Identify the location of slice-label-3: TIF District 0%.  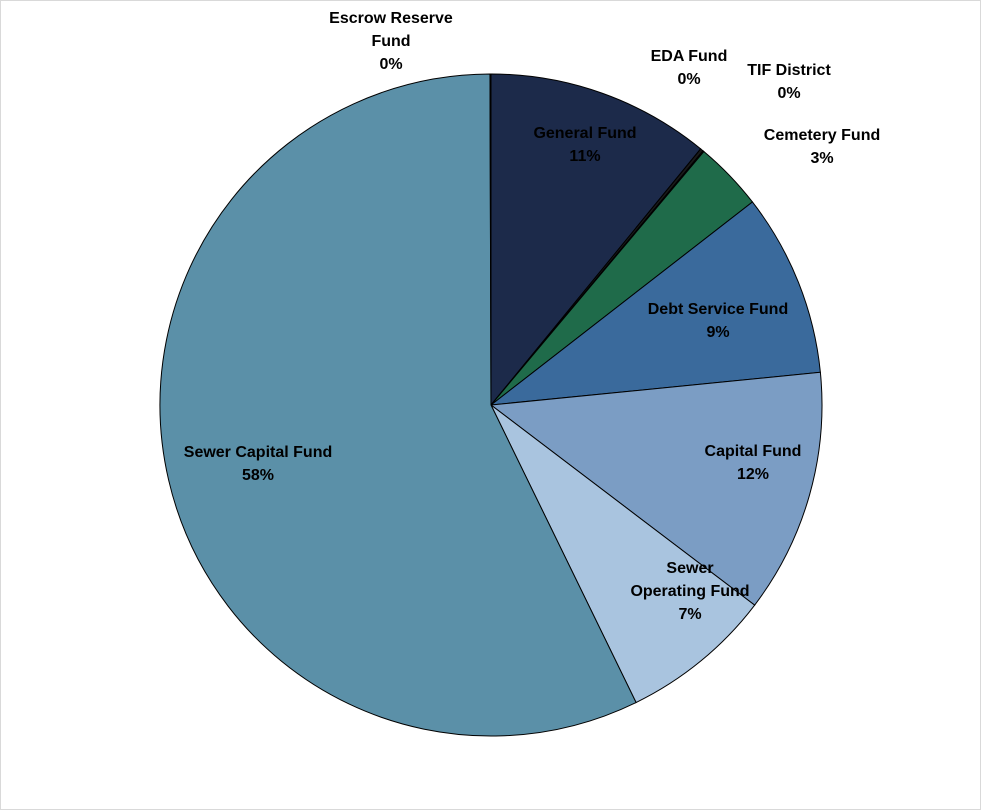
(789, 82).